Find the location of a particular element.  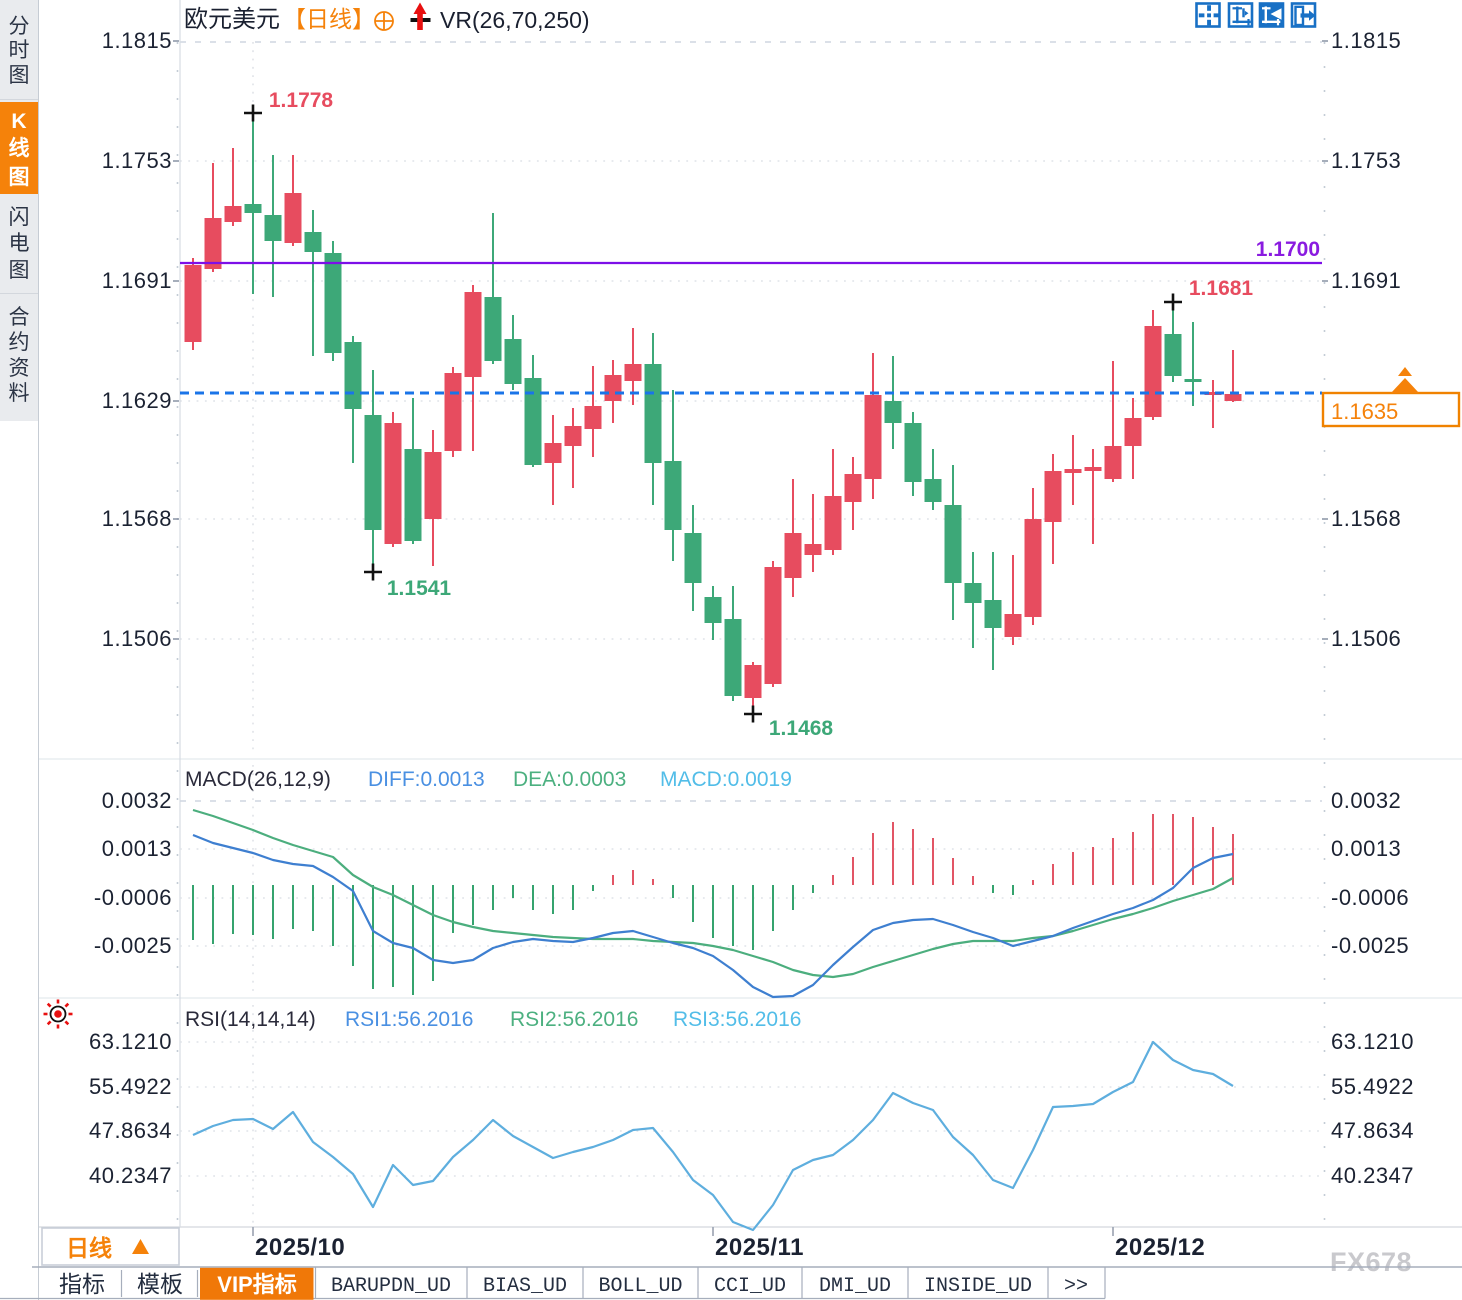

svg-text: K is located at coordinates (18, 121).